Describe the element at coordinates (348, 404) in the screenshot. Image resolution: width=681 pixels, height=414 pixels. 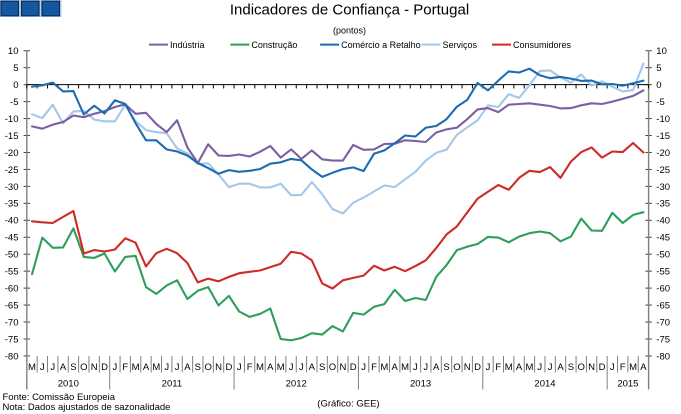
I see `svg-text: (Gráfico: GEE)` at that location.